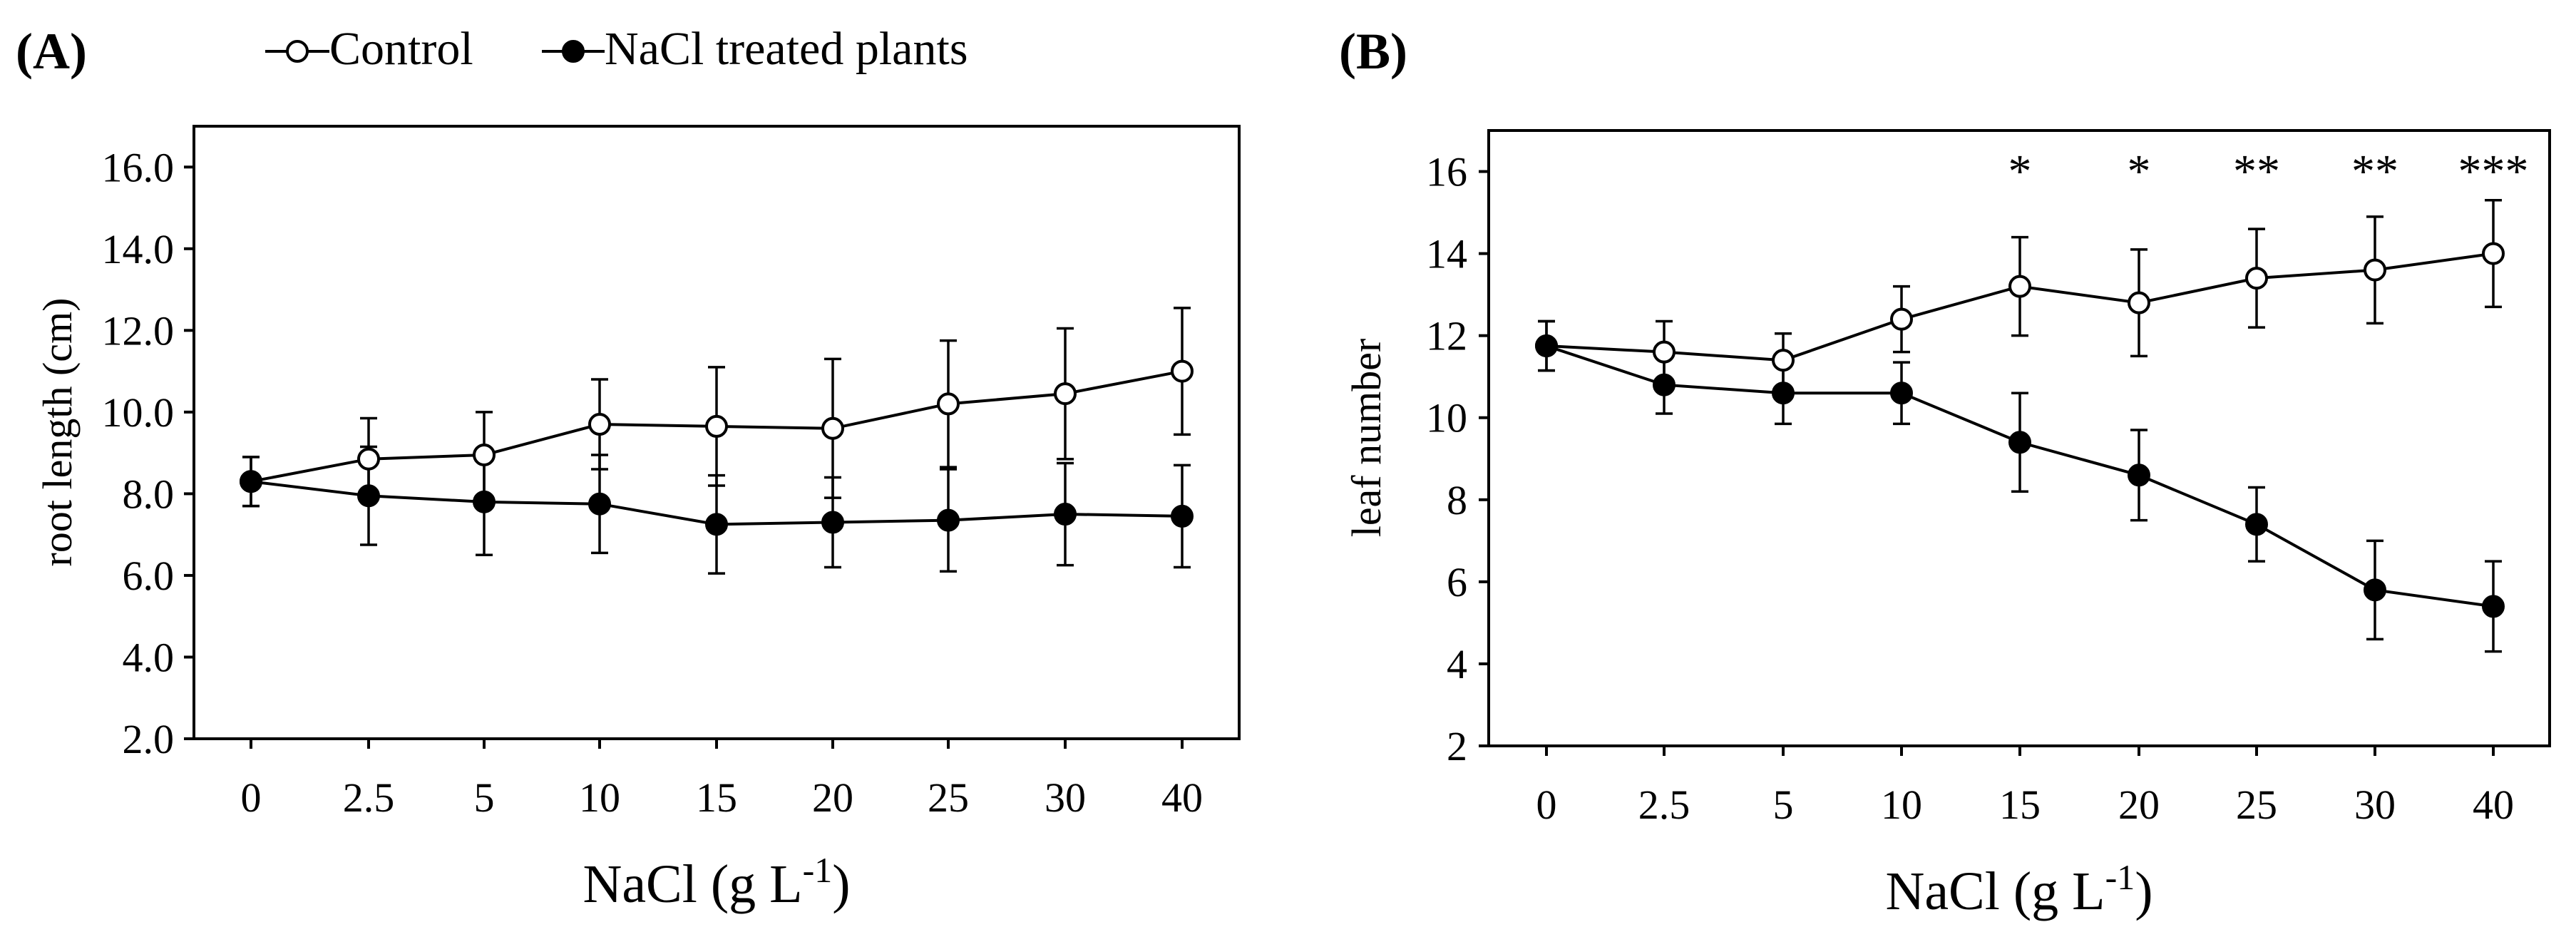 This screenshot has height=937, width=2576. What do you see at coordinates (1457, 500) in the screenshot?
I see `y-tick-label-b: 8` at bounding box center [1457, 500].